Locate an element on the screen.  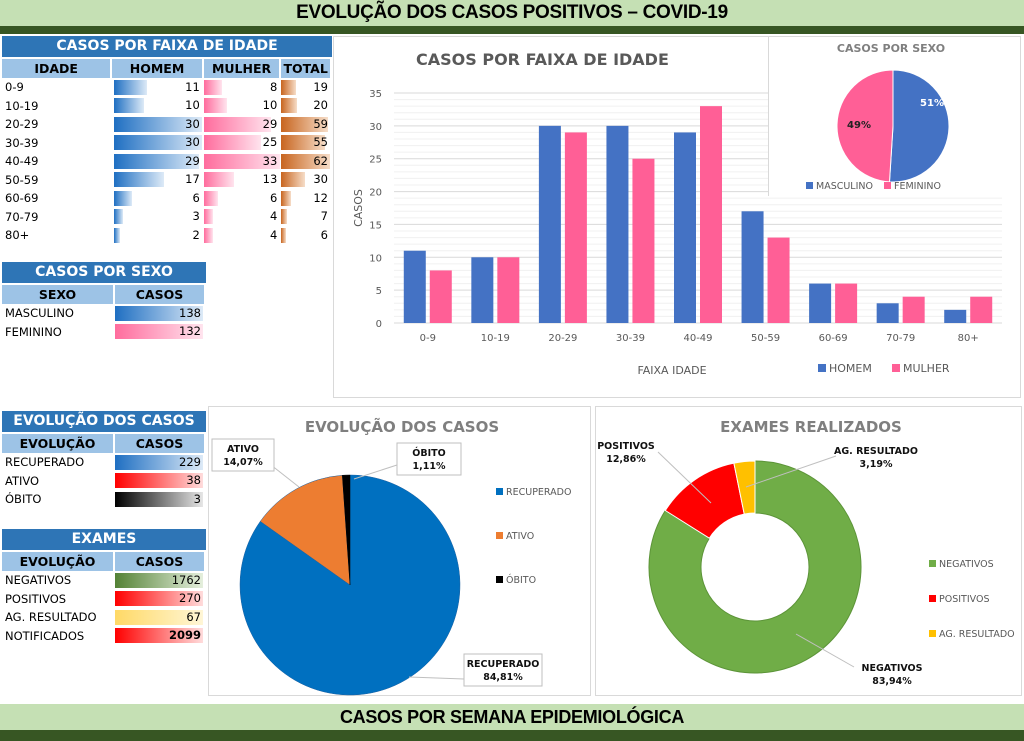
legend-label: MASCULINO is located at coordinates (844, 186).